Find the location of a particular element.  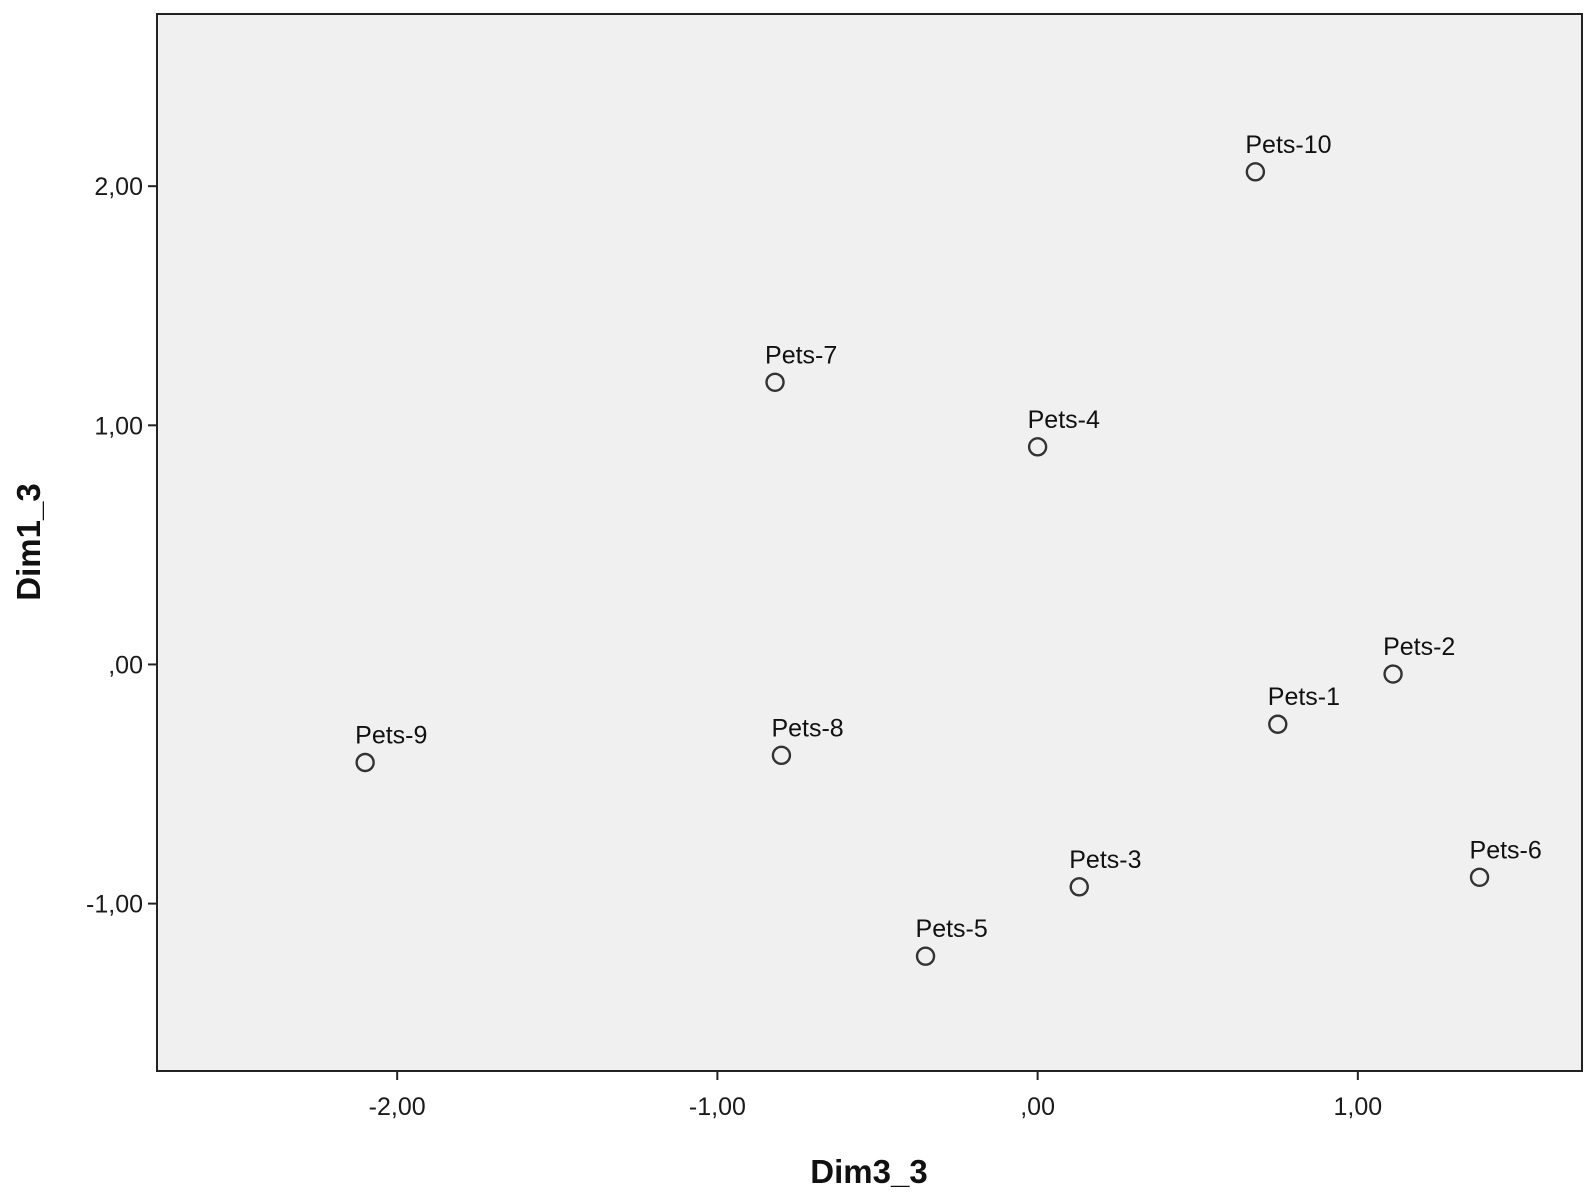

y-axis-ticks: 2,00 1,00 ,00 -1,00 is located at coordinates (121, 546).